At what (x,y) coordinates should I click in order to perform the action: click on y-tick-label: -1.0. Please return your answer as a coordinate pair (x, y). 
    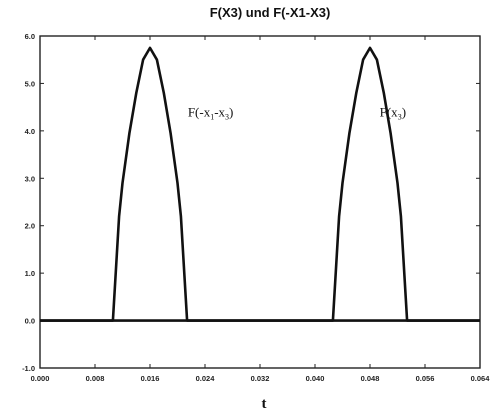
    Looking at the image, I should click on (28, 368).